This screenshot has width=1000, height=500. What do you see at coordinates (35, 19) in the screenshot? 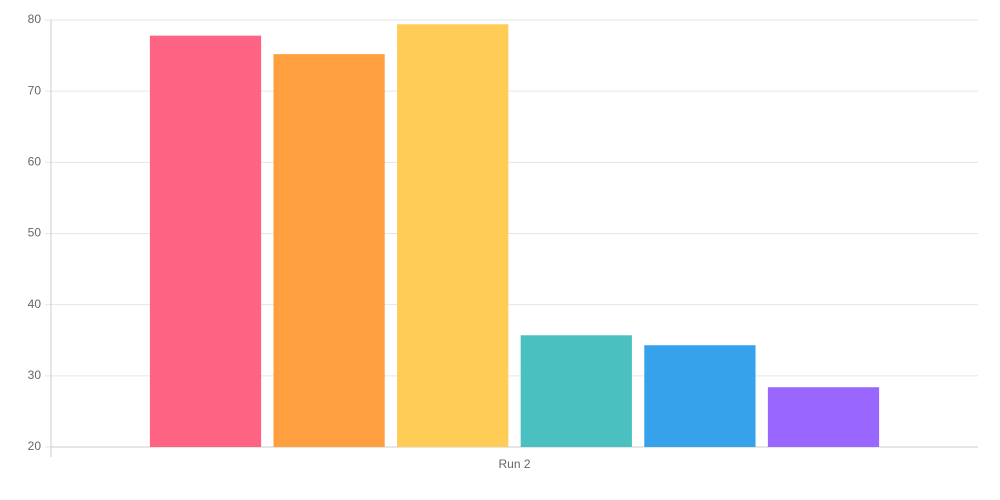
I see `y-tick-label: 80` at bounding box center [35, 19].